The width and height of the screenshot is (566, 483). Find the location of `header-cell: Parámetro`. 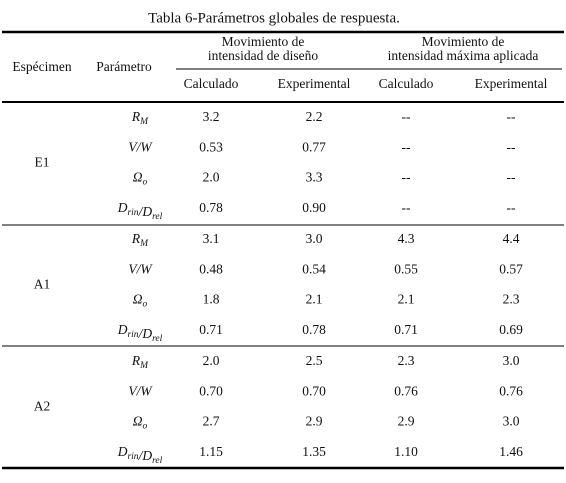

header-cell: Parámetro is located at coordinates (124, 66).